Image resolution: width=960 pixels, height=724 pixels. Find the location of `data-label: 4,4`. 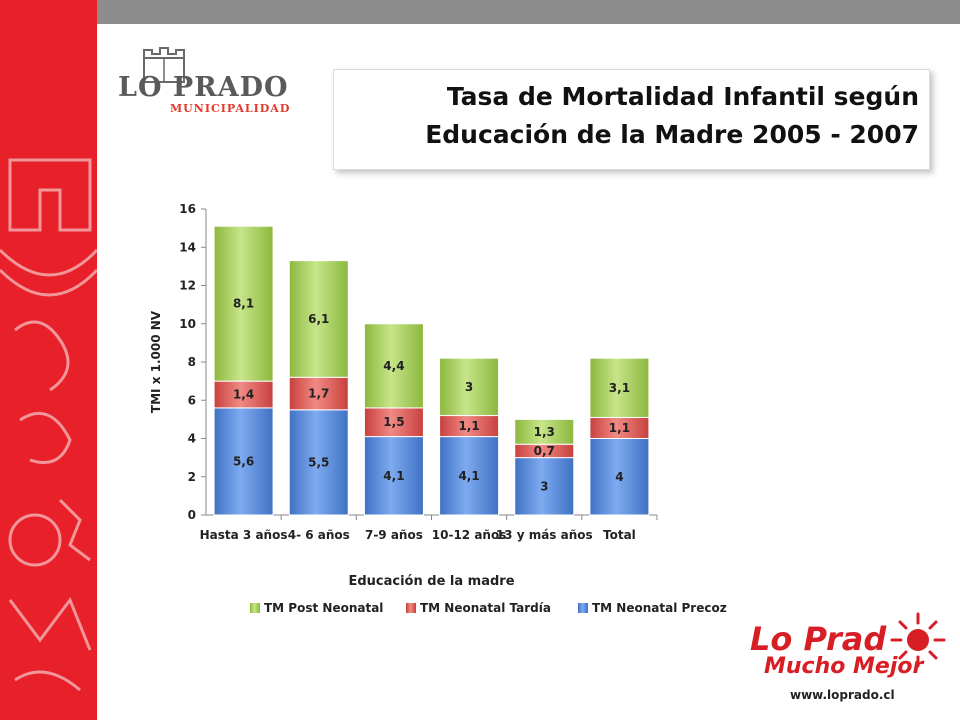

data-label: 4,4 is located at coordinates (393, 366).